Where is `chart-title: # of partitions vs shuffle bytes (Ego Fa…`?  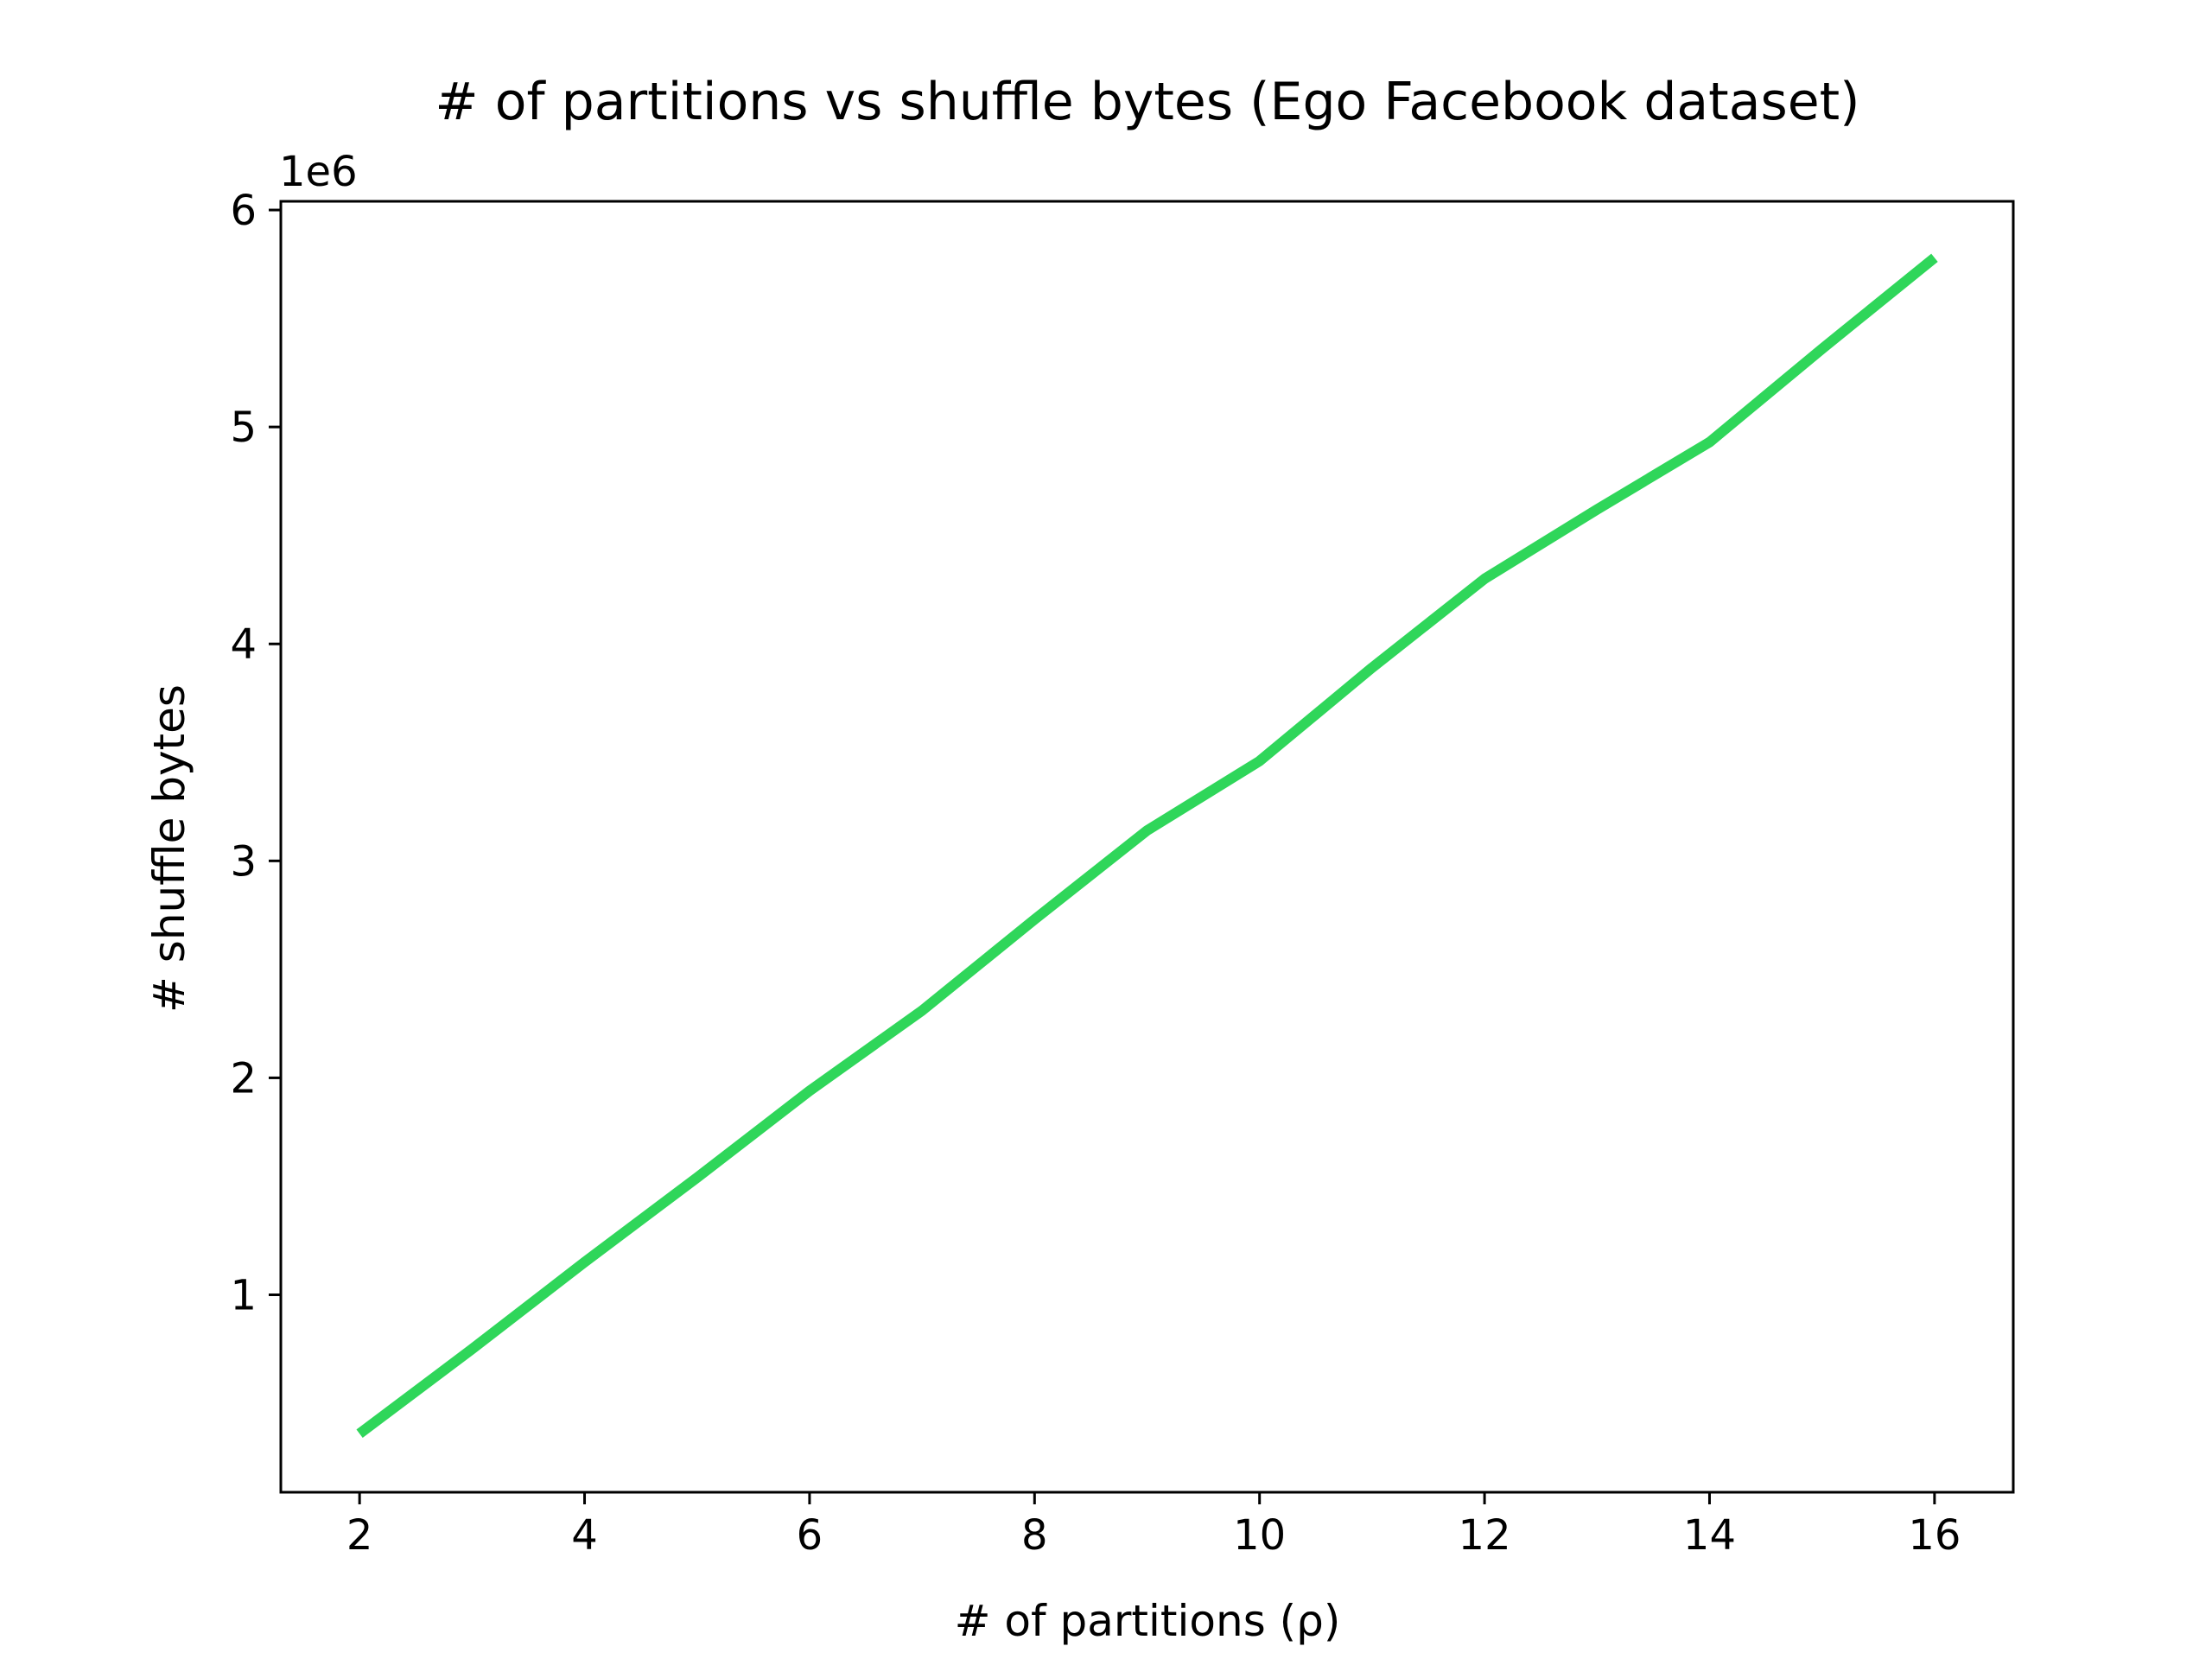 chart-title: # of partitions vs shuffle bytes (Ego Fa… is located at coordinates (1147, 102).